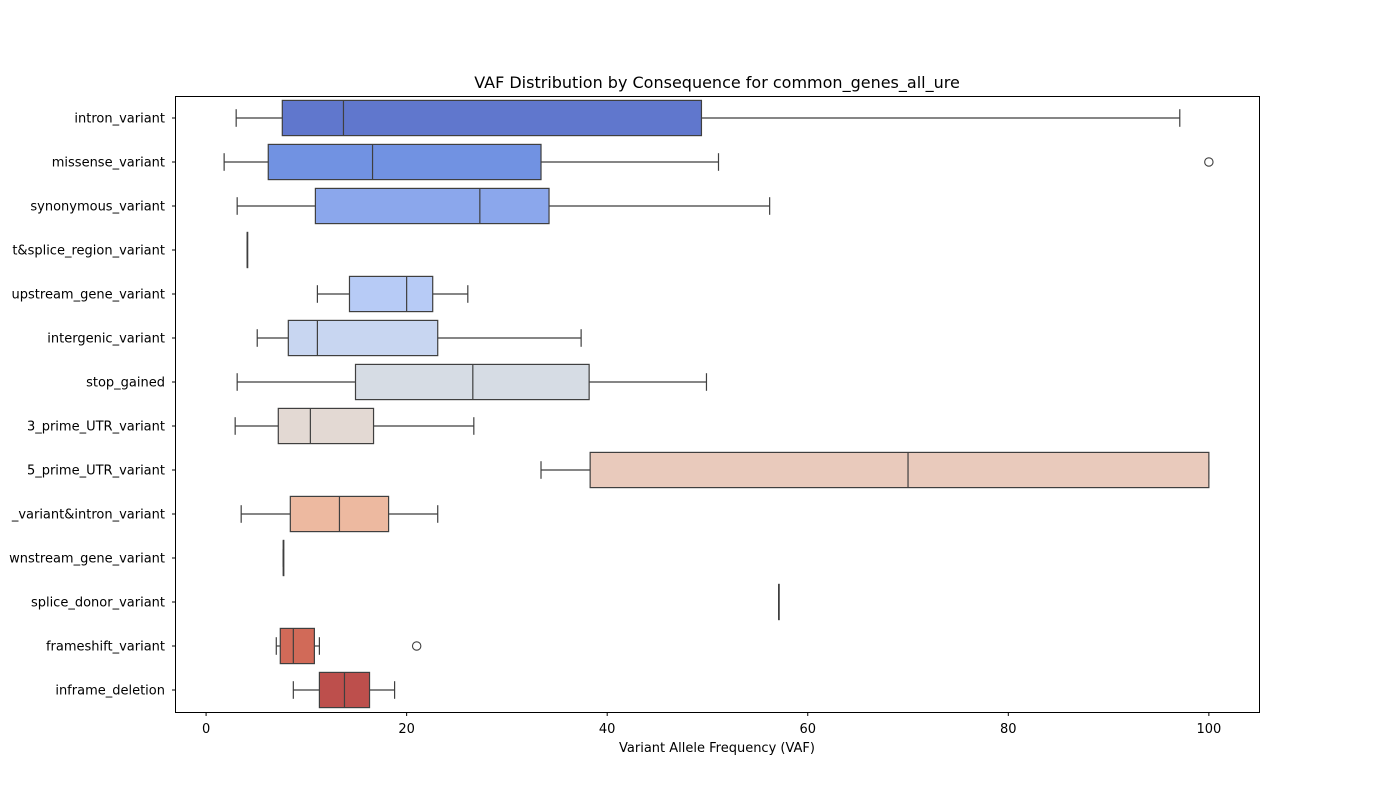  What do you see at coordinates (88, 295) in the screenshot?
I see `y-tick-label: upstream_gene_variant` at bounding box center [88, 295].